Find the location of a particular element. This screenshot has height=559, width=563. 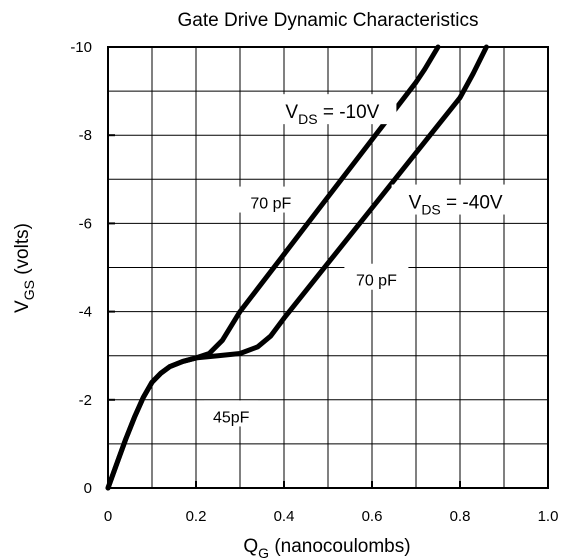

cap-70-left-label: 70 pF is located at coordinates (270, 204).